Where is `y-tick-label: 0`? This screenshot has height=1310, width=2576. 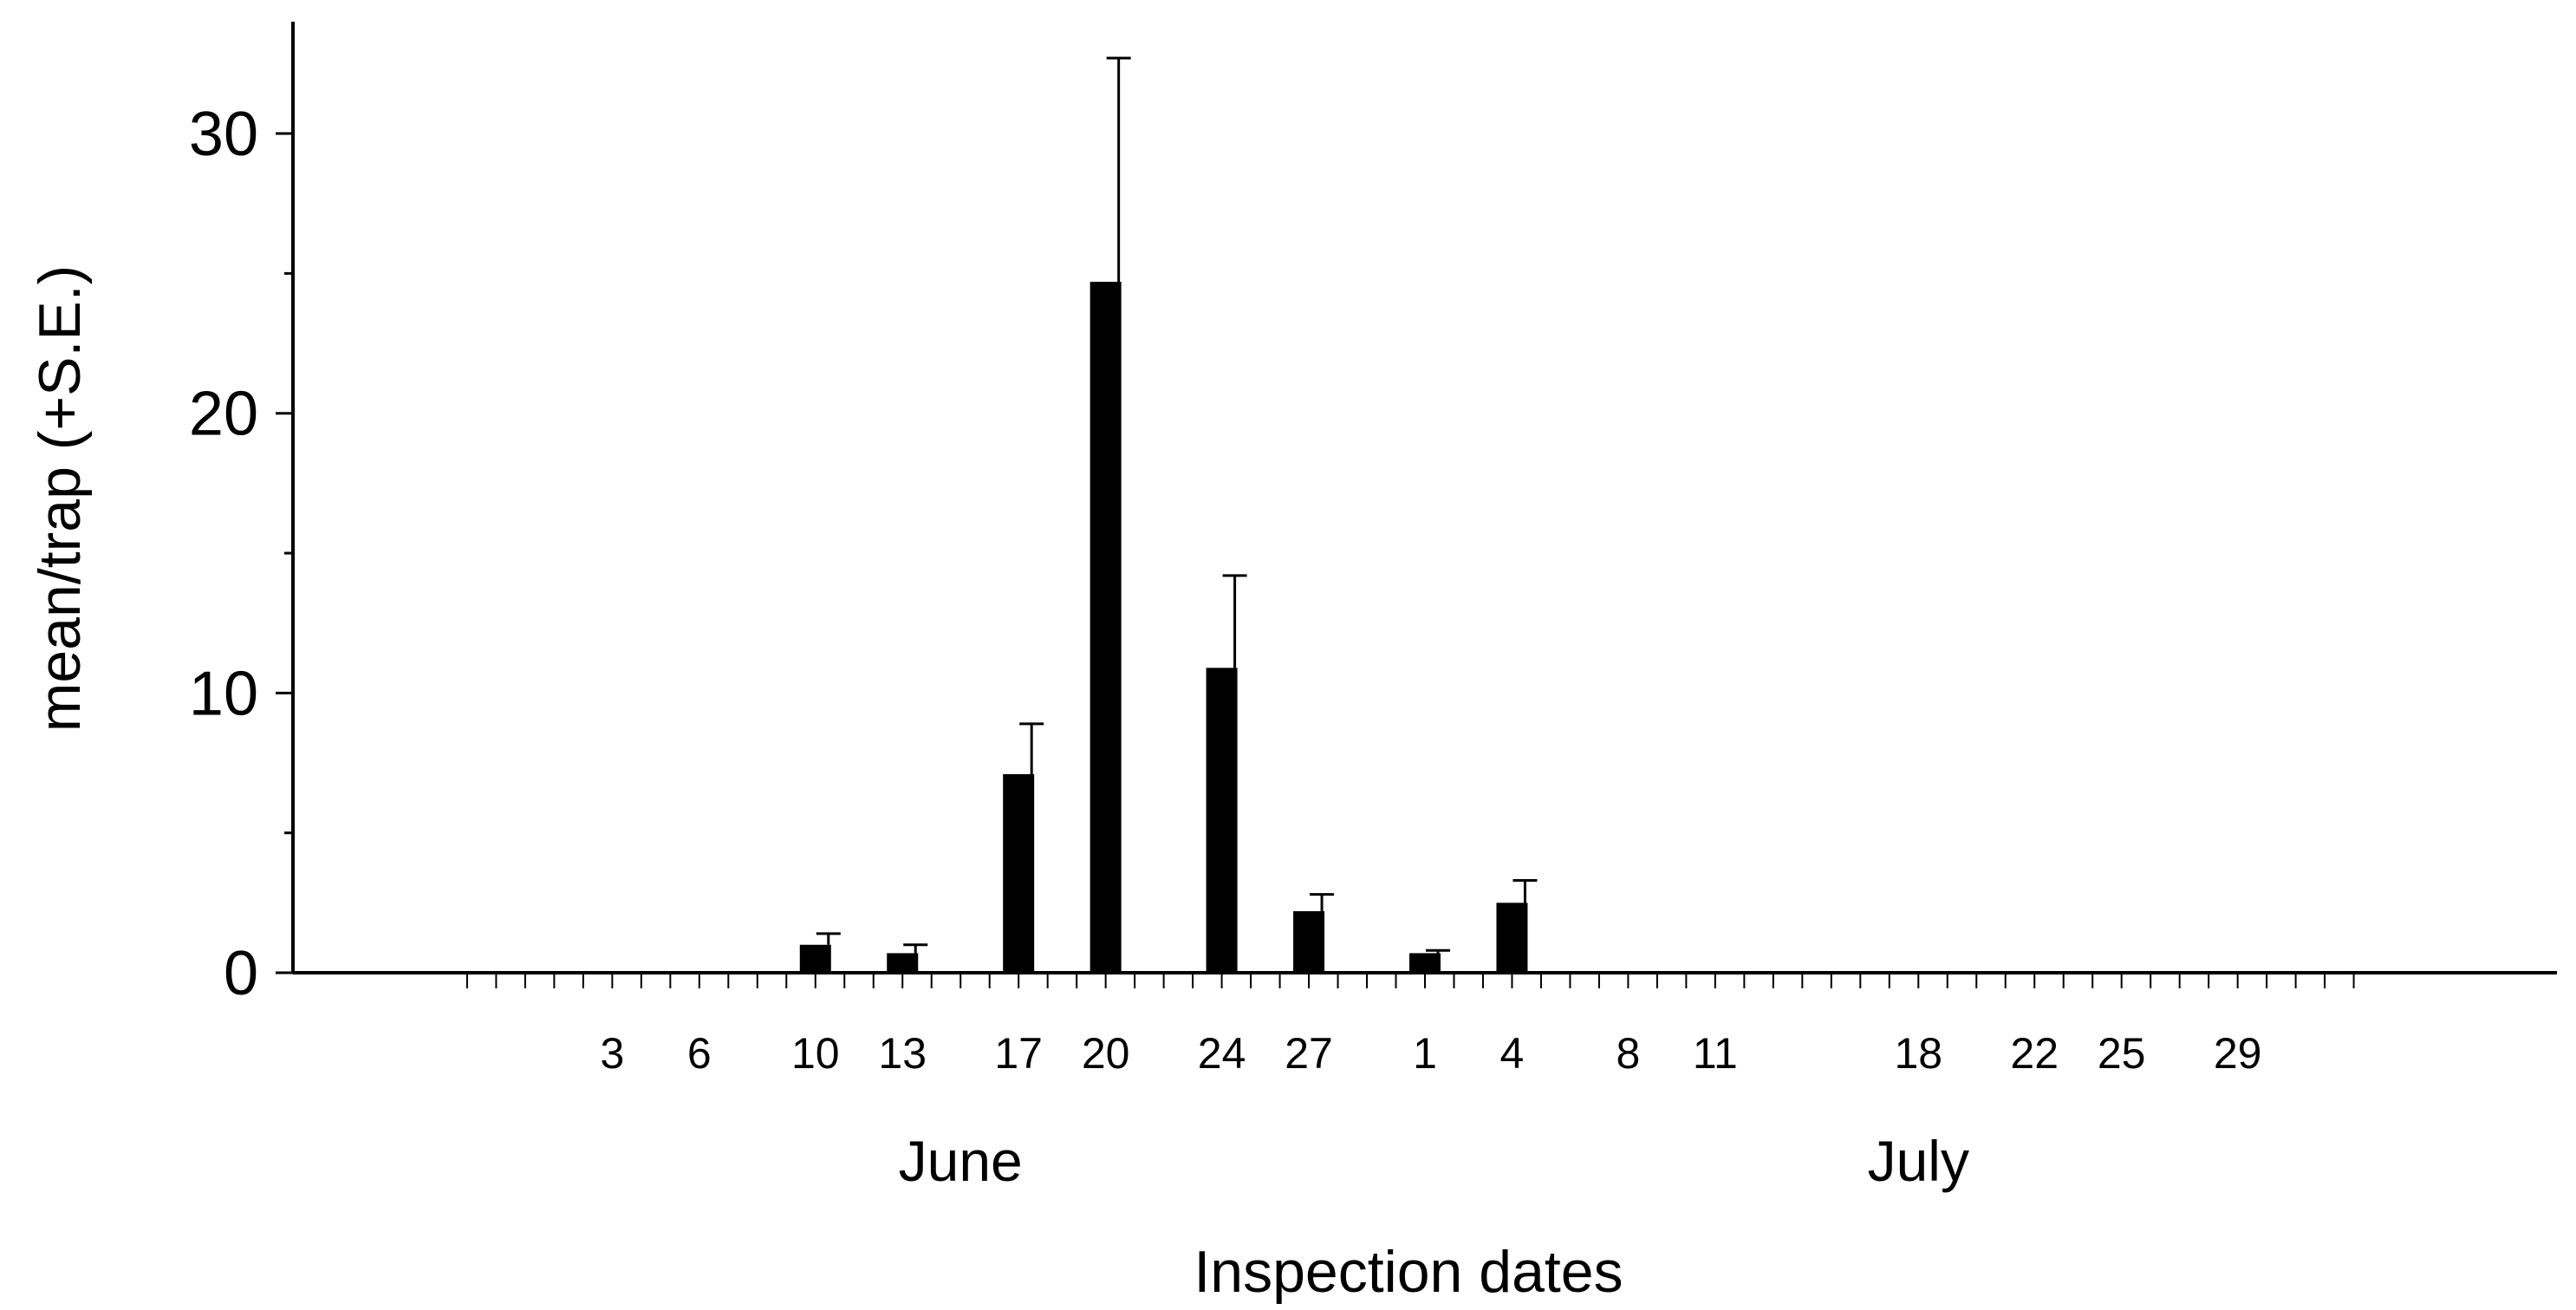 y-tick-label: 0 is located at coordinates (241, 973).